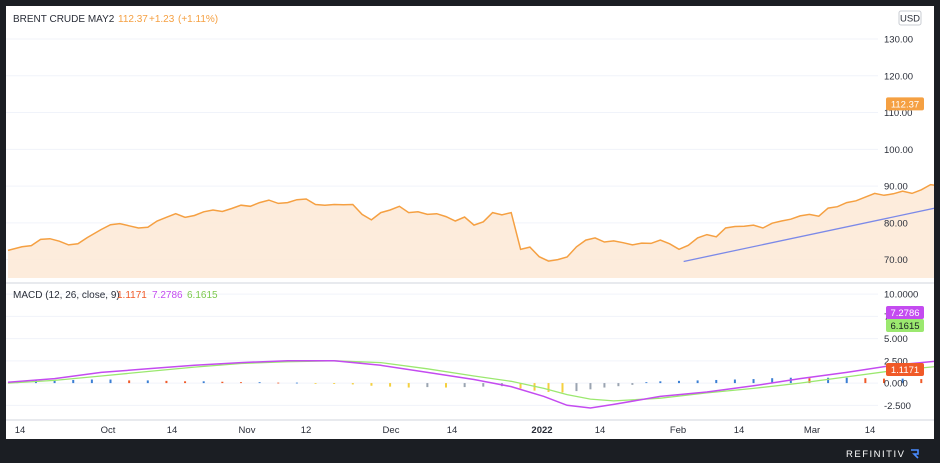 This screenshot has width=940, height=463. What do you see at coordinates (896, 260) in the screenshot?
I see `price-tick-label: 70.00` at bounding box center [896, 260].